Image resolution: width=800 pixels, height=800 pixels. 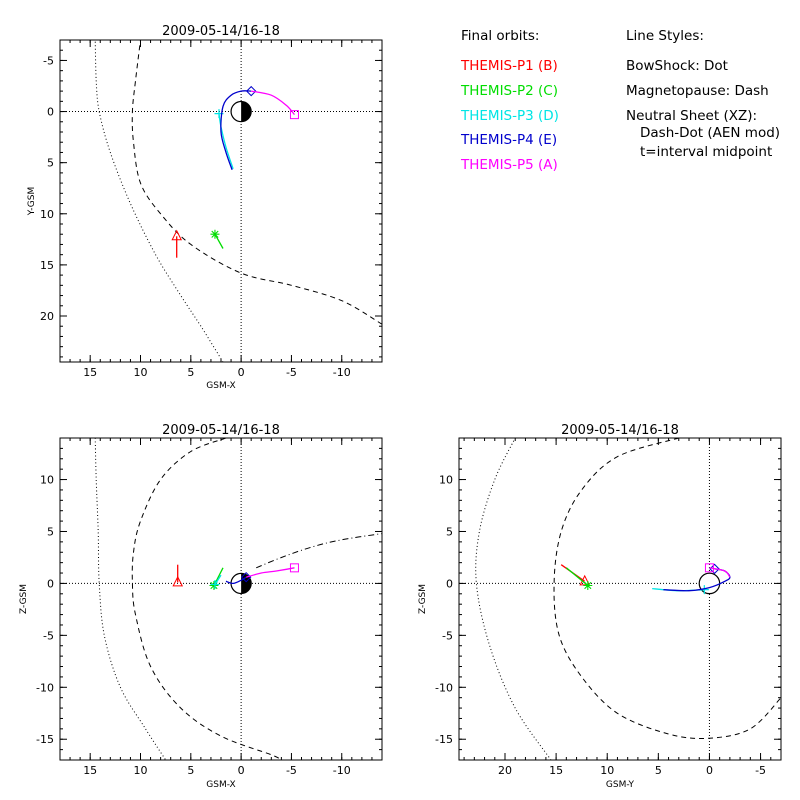 I want to click on legend-probe-p3: THEMIS-P3 (D), so click(x=509, y=116).